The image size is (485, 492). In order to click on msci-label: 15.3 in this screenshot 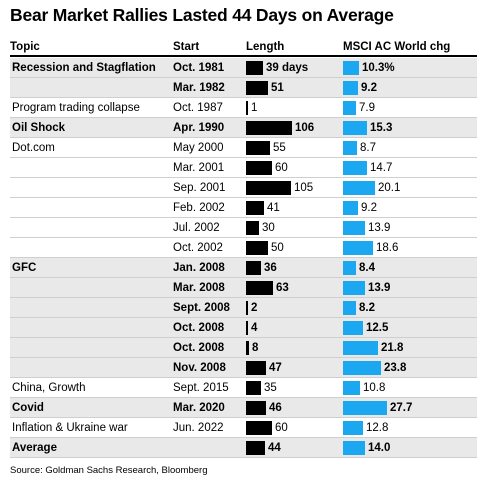, I will do `click(381, 128)`.